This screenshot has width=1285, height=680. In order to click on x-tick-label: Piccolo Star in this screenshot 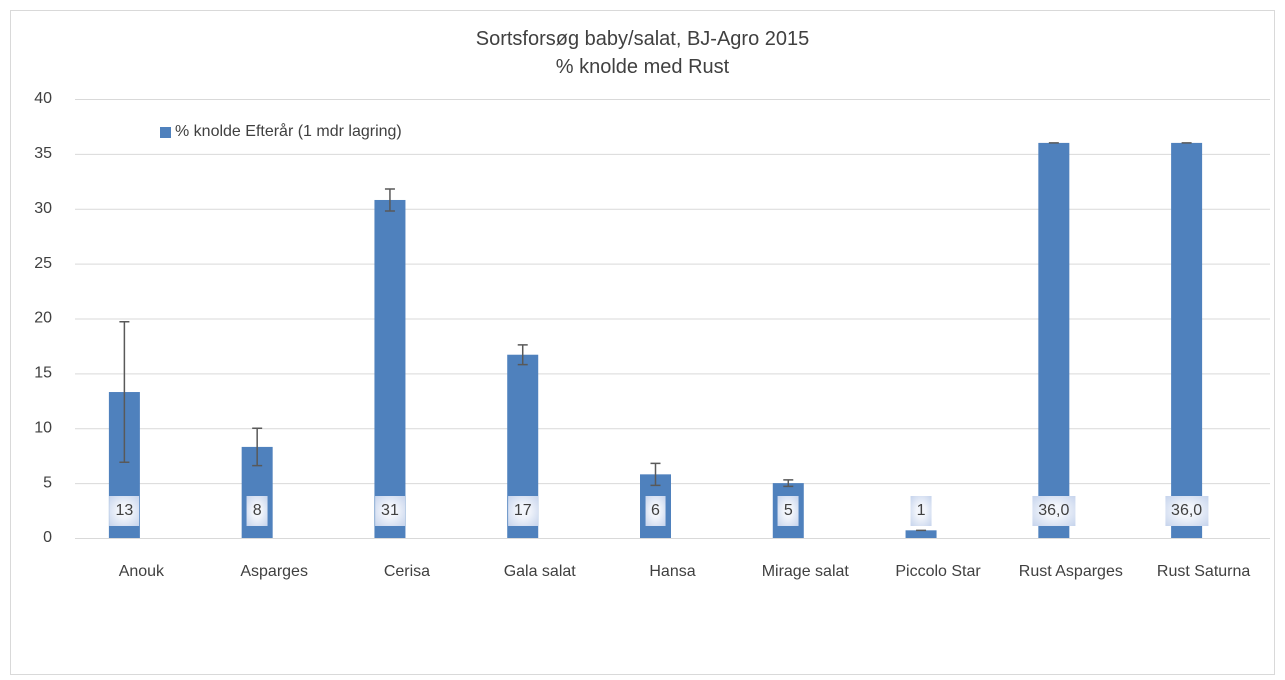, I will do `click(938, 571)`.